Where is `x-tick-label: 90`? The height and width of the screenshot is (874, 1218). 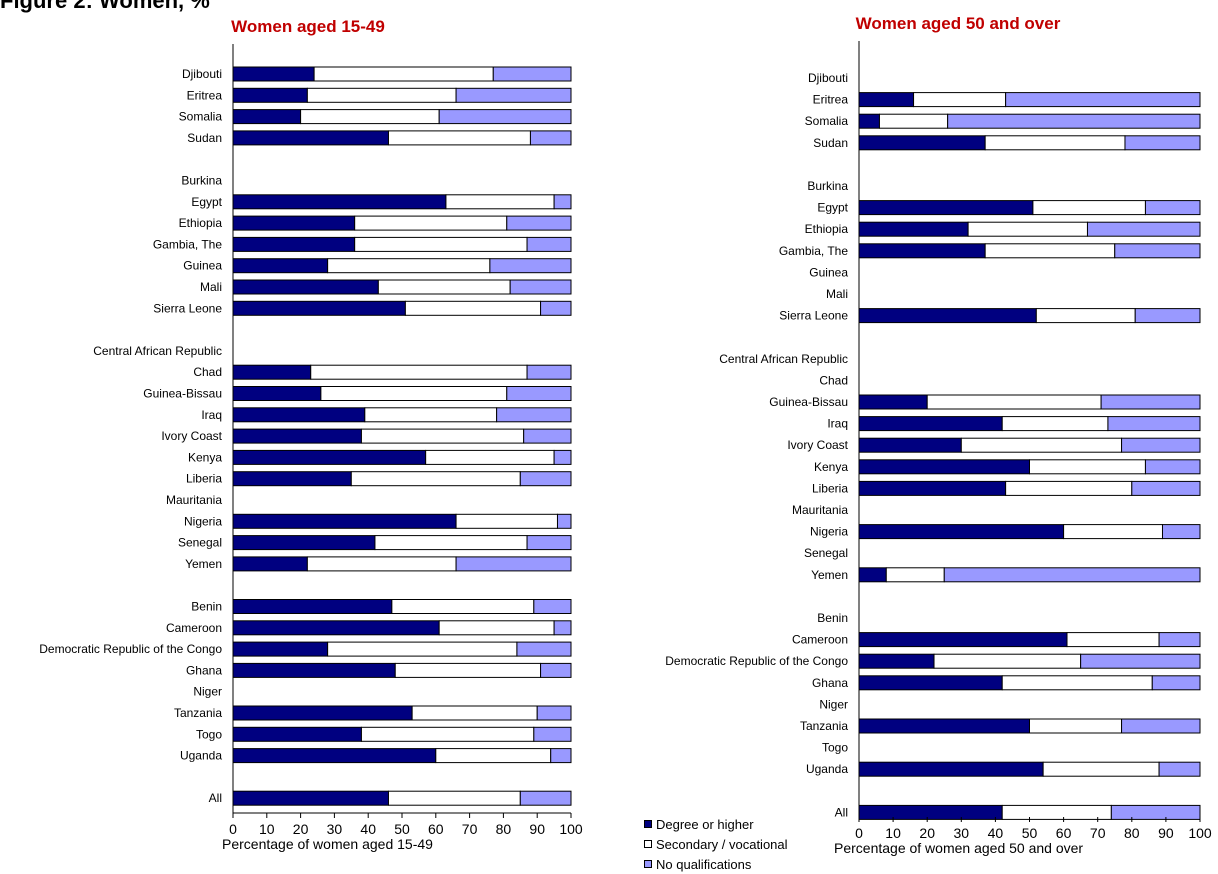 x-tick-label: 90 is located at coordinates (1166, 833).